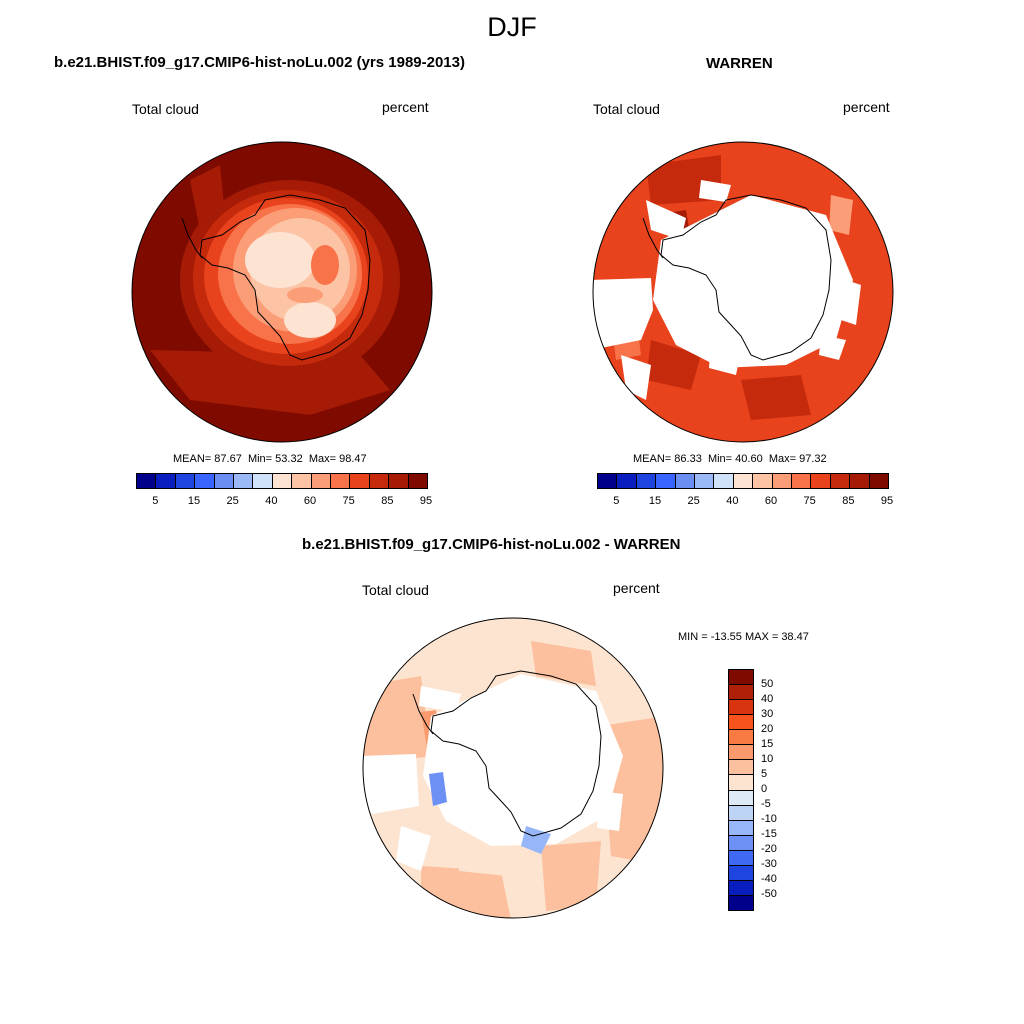 The width and height of the screenshot is (1024, 1024). What do you see at coordinates (512, 27) in the screenshot?
I see `main-title: DJF` at bounding box center [512, 27].